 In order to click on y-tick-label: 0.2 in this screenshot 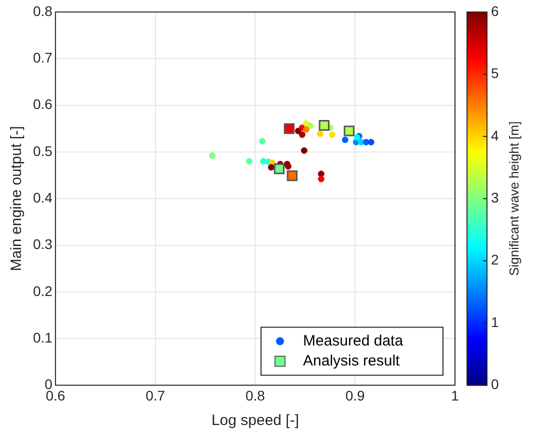, I will do `click(42, 290)`.